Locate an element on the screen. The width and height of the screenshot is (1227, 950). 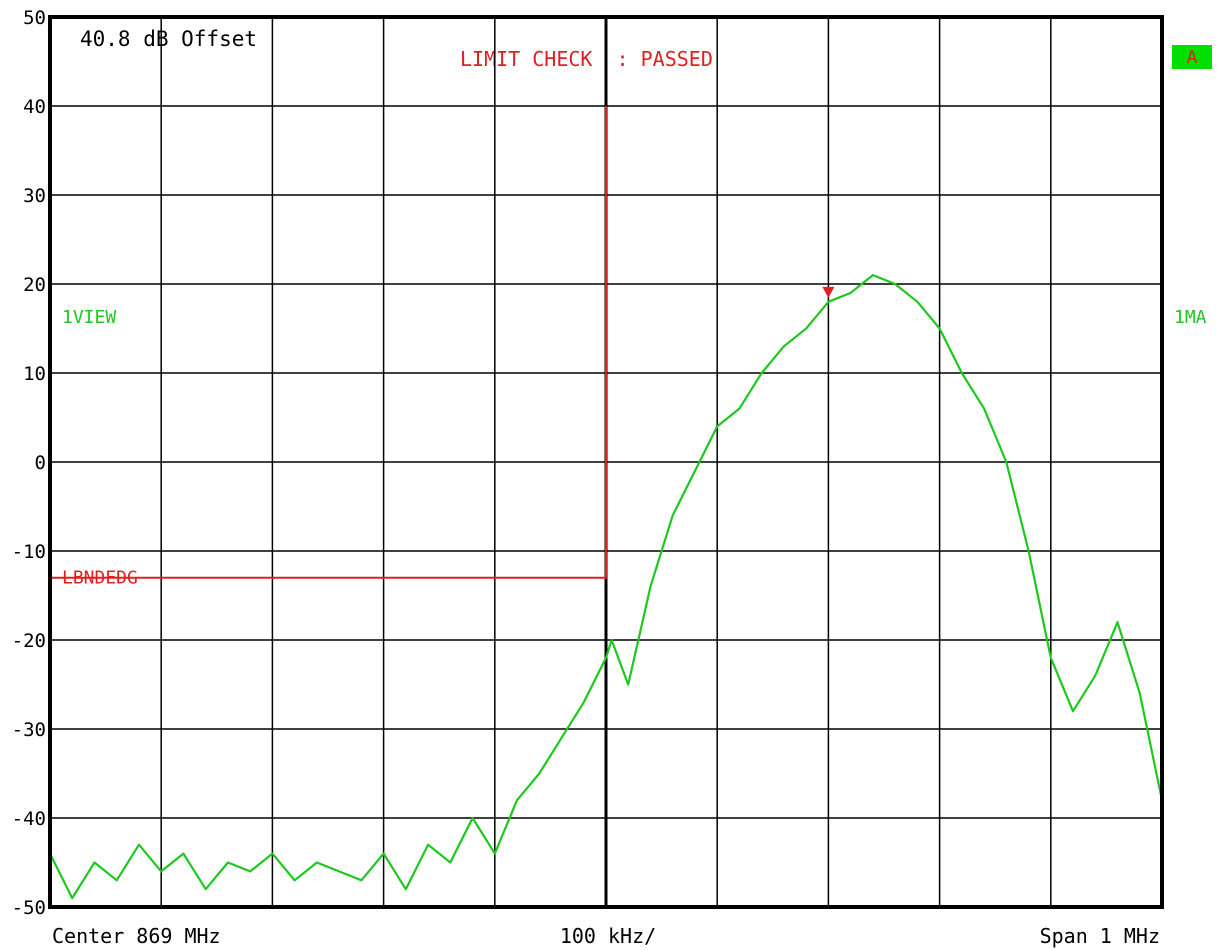
offset-label: 40.8 dB Offset is located at coordinates (168, 39).